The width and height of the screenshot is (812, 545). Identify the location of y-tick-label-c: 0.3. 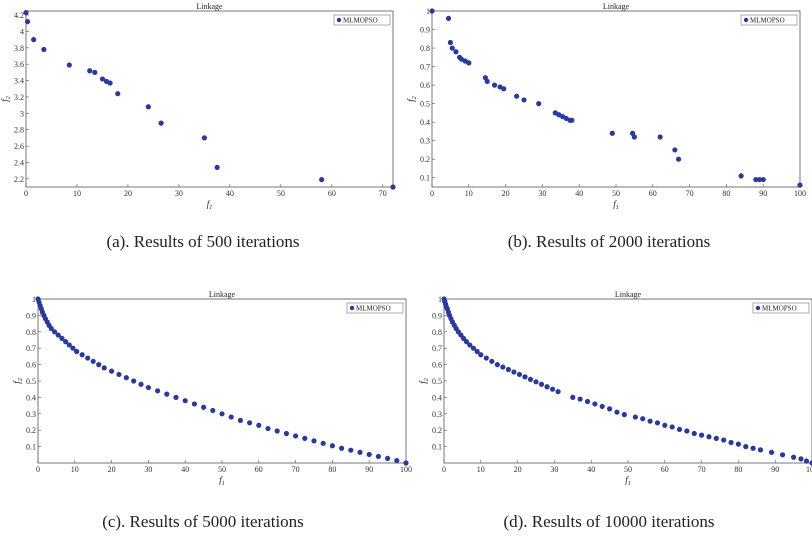
(31, 414).